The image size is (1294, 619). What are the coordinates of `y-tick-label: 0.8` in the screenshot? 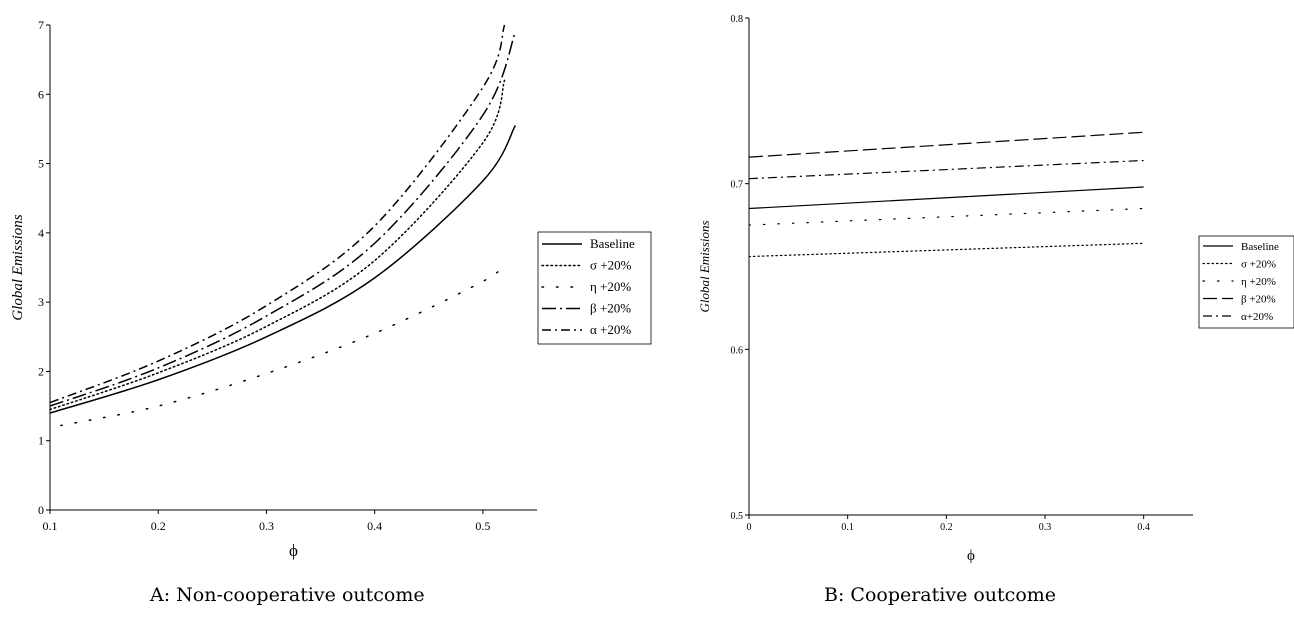 It's located at (737, 19).